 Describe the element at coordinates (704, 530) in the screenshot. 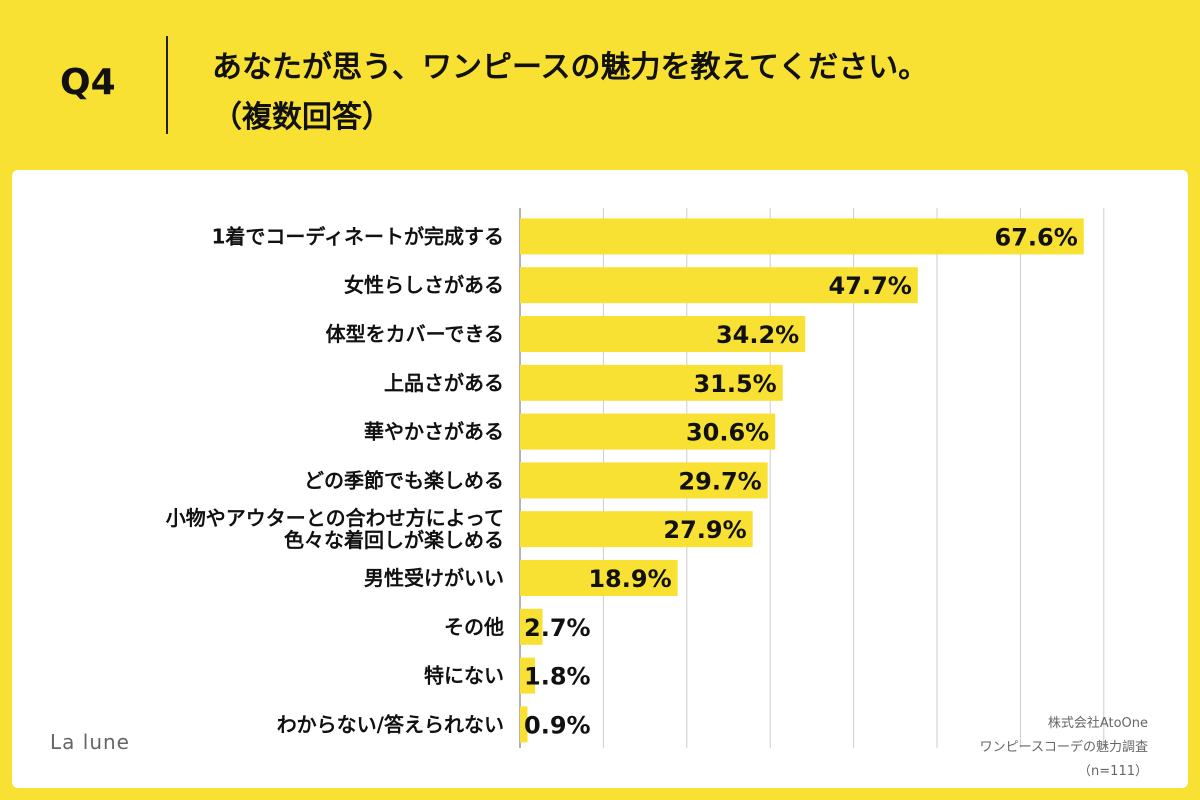

I see `value-label: 27.9%` at that location.